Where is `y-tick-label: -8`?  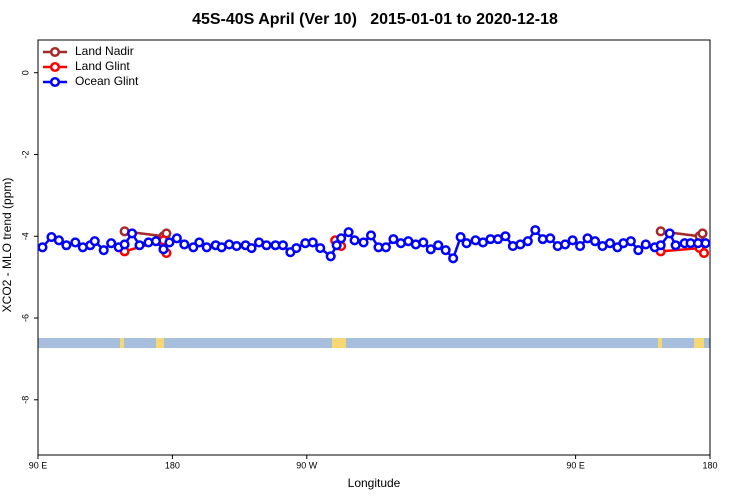 y-tick-label: -8 is located at coordinates (25, 400).